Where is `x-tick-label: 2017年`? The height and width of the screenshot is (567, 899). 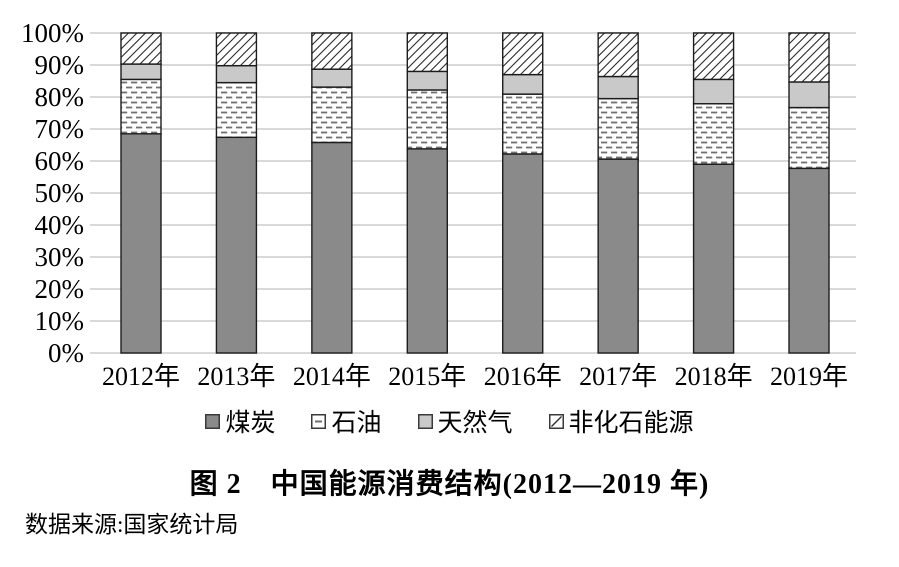
x-tick-label: 2017年 is located at coordinates (618, 376).